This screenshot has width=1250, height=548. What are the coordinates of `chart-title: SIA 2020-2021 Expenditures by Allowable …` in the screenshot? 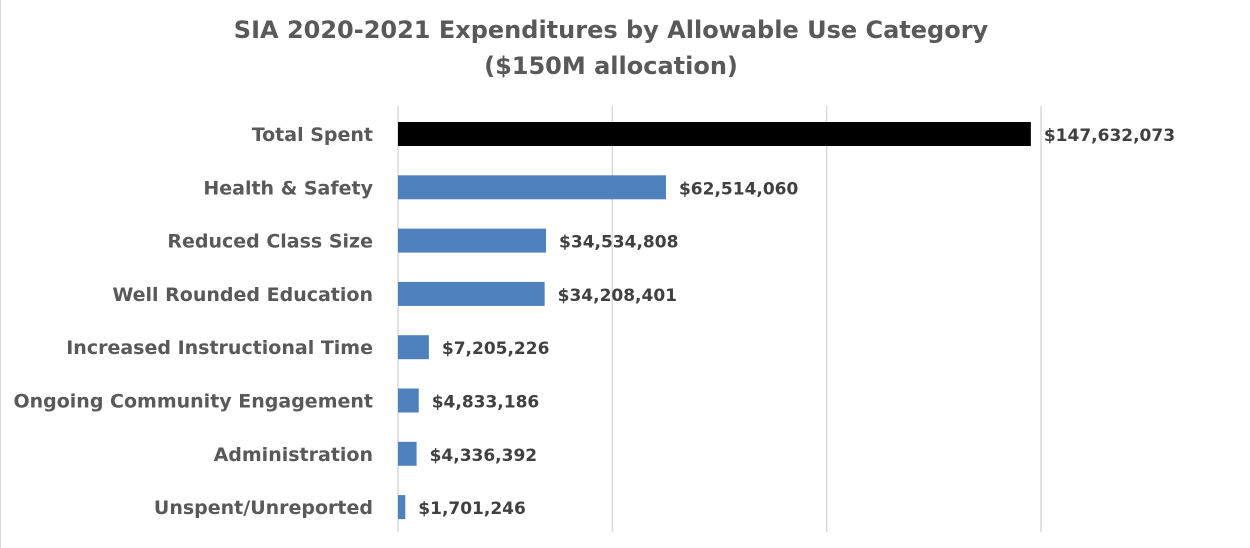 It's located at (611, 48).